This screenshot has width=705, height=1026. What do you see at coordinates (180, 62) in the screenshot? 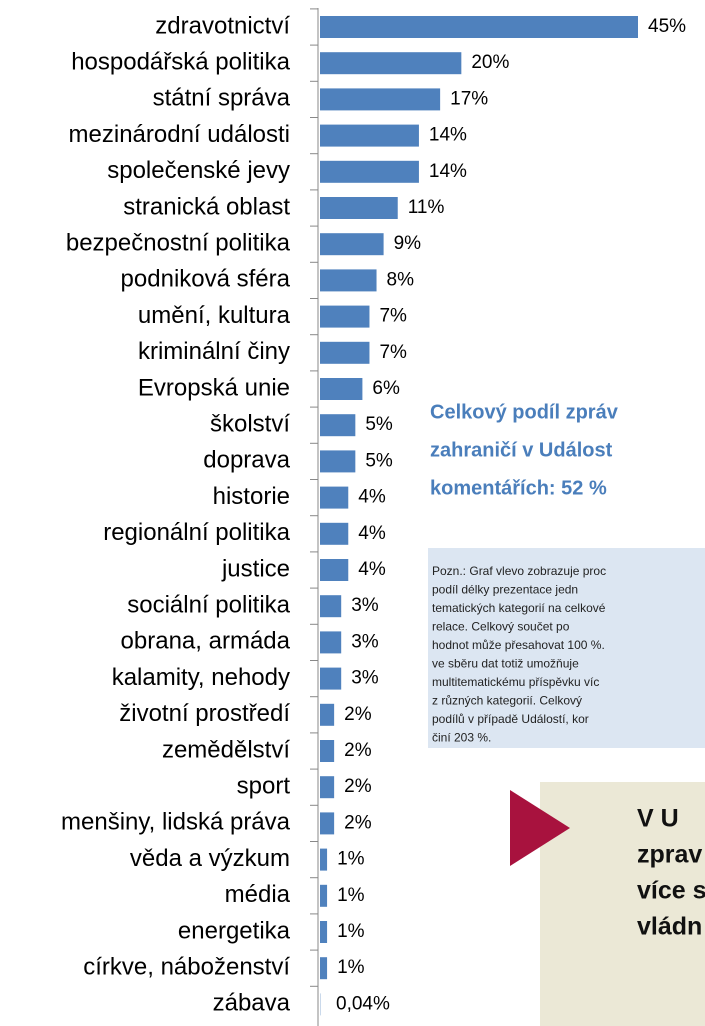
I see `category-label: hospodářská politika` at bounding box center [180, 62].